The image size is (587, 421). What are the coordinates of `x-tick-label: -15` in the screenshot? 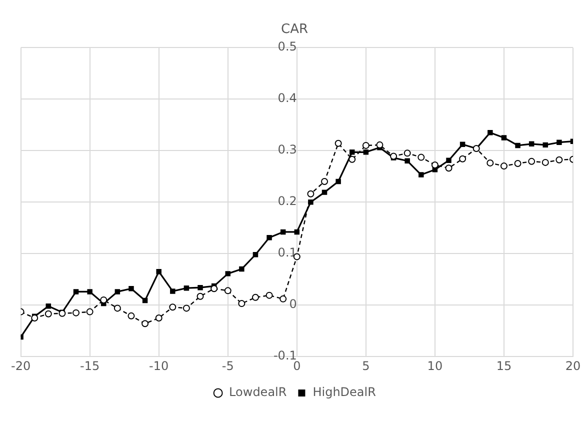 It's located at (90, 365).